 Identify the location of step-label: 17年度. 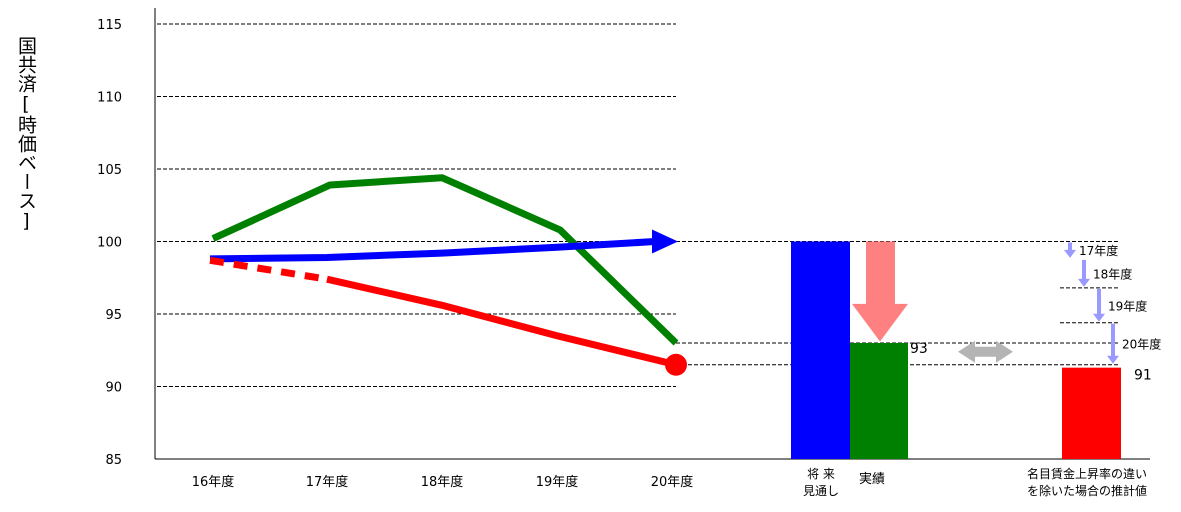
(1098, 250).